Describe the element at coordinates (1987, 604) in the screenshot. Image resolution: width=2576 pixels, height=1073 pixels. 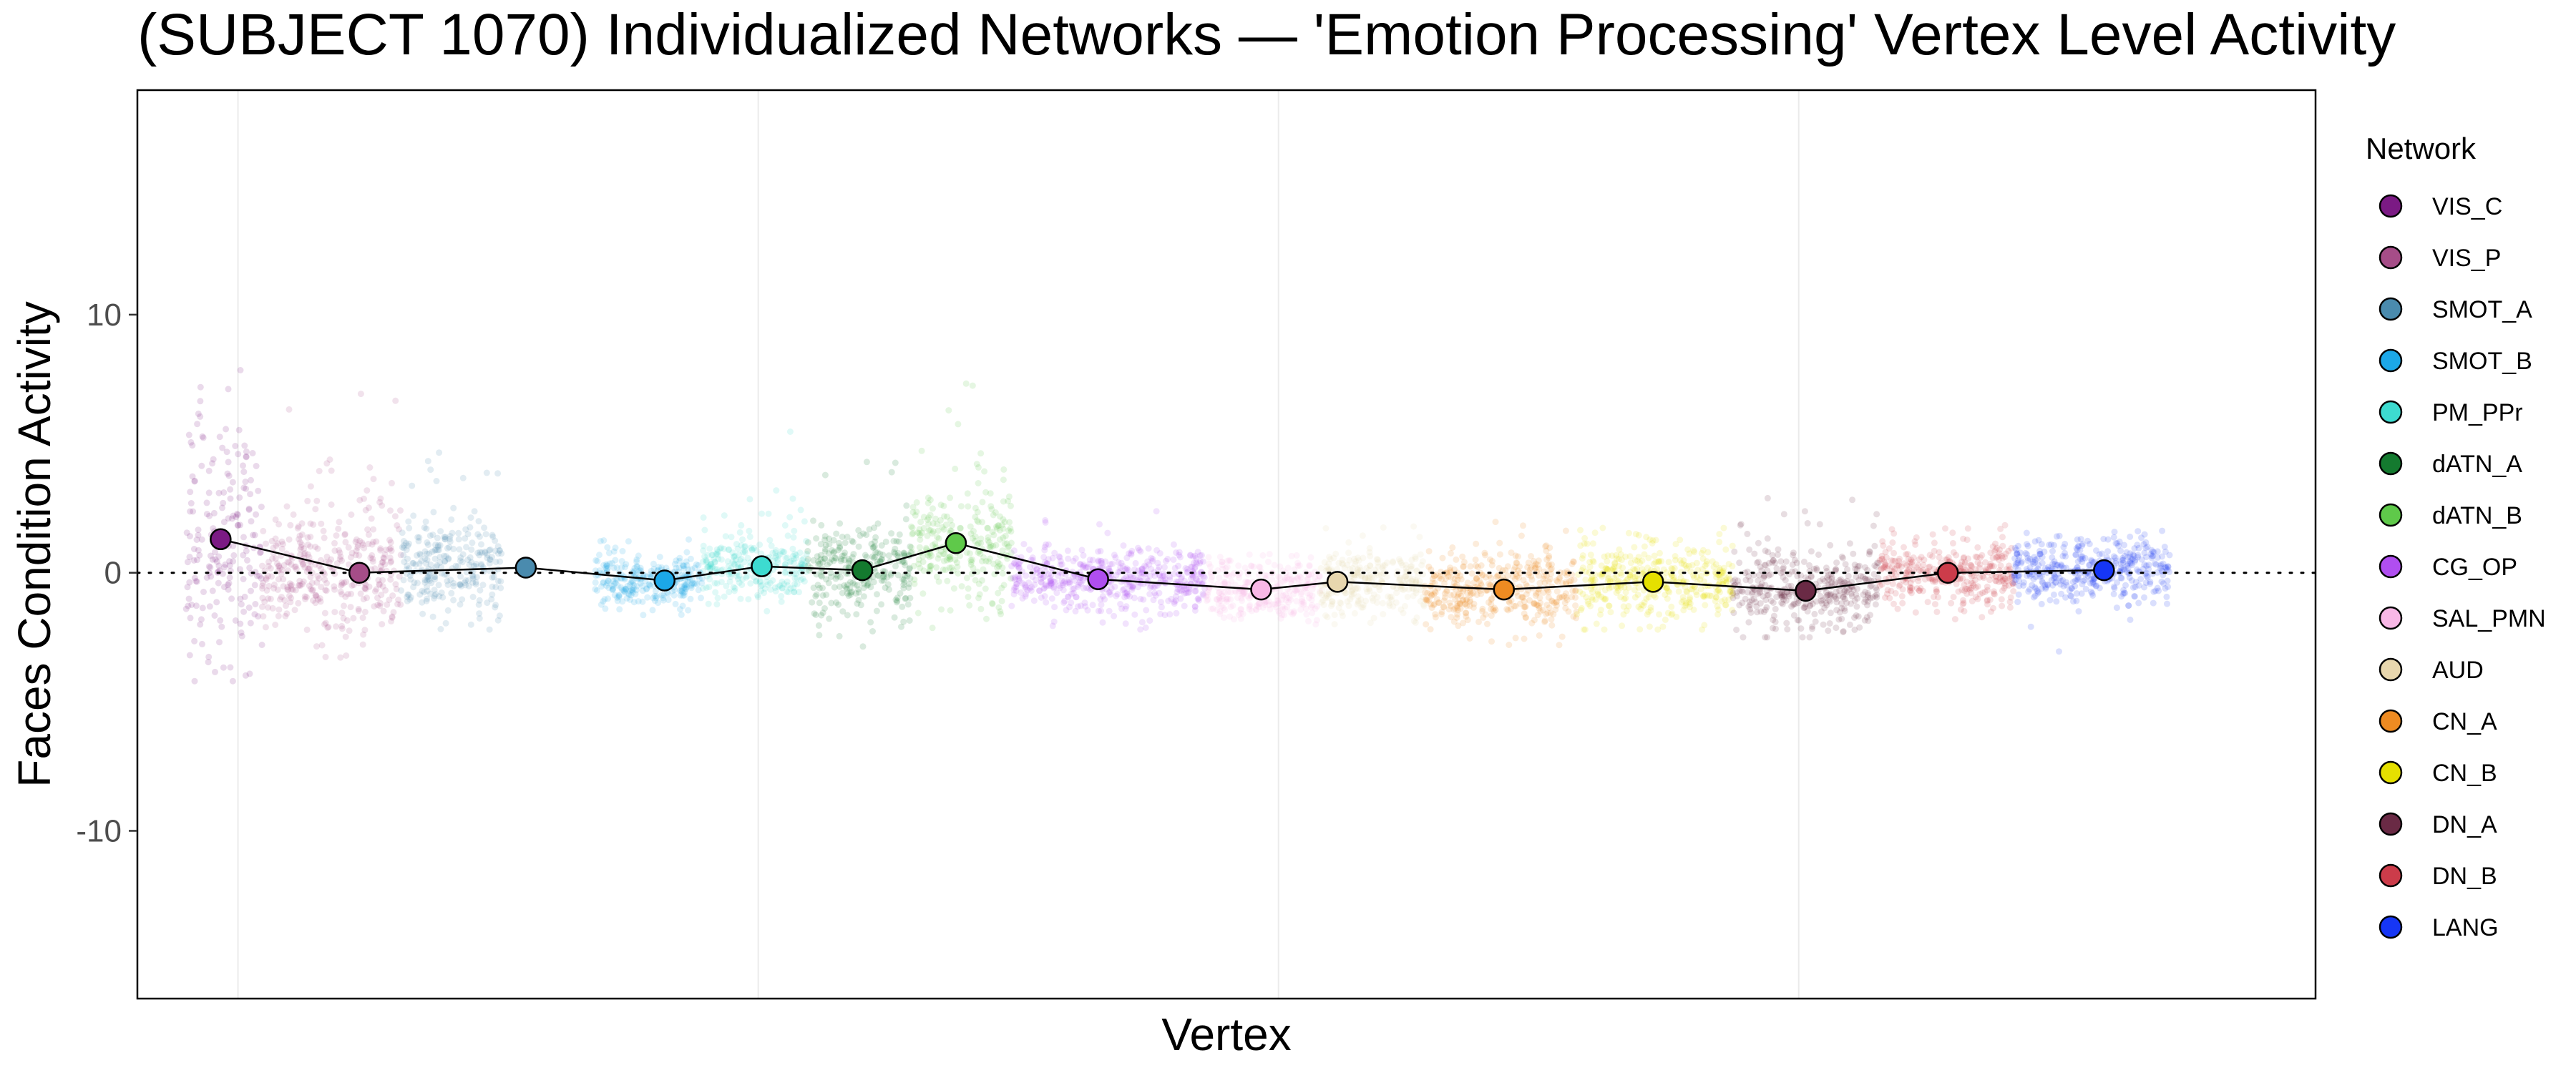
I see `point-DN_B` at that location.